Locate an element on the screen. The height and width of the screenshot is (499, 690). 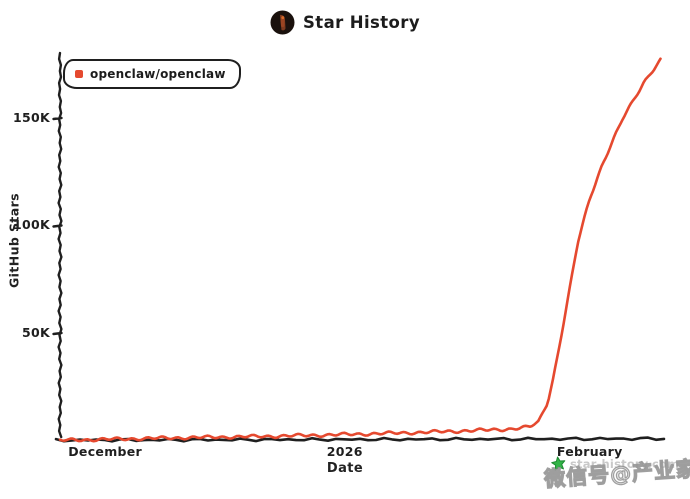
x-axis-title: Date is located at coordinates (345, 468).